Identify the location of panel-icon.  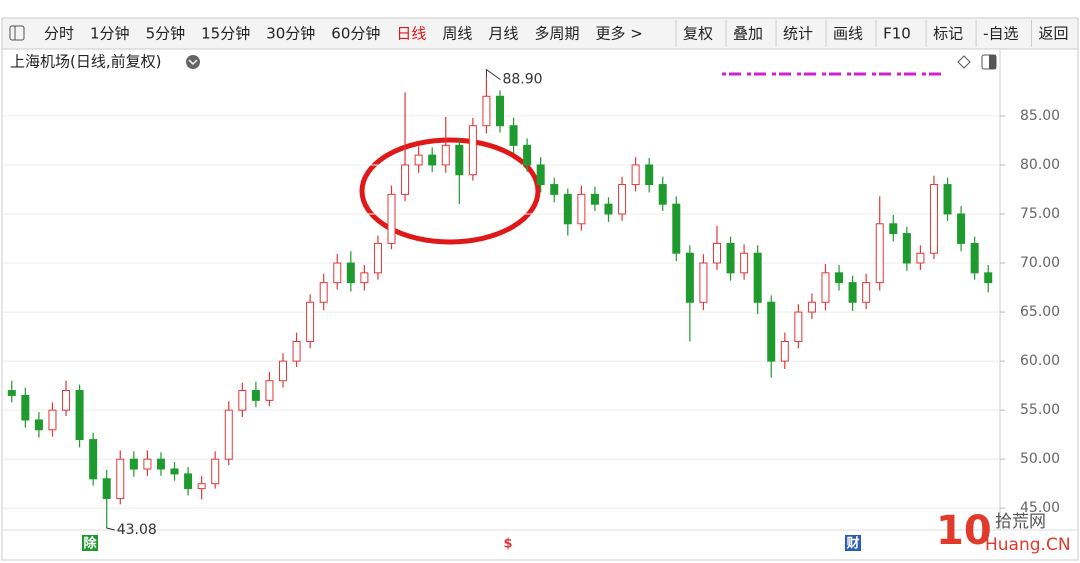
(17, 33).